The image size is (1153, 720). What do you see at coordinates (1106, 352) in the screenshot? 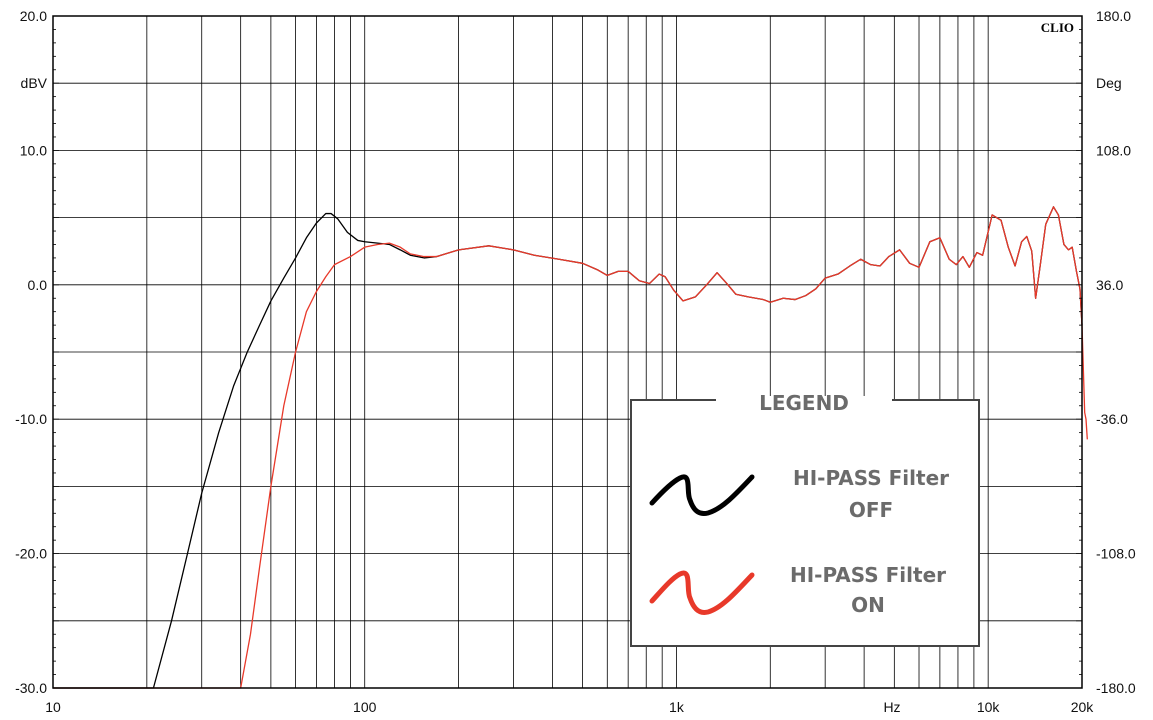
I see `right-axis-ticks: 180.0 108.0 36.0 -36.0 -108.0 -180.0` at bounding box center [1106, 352].